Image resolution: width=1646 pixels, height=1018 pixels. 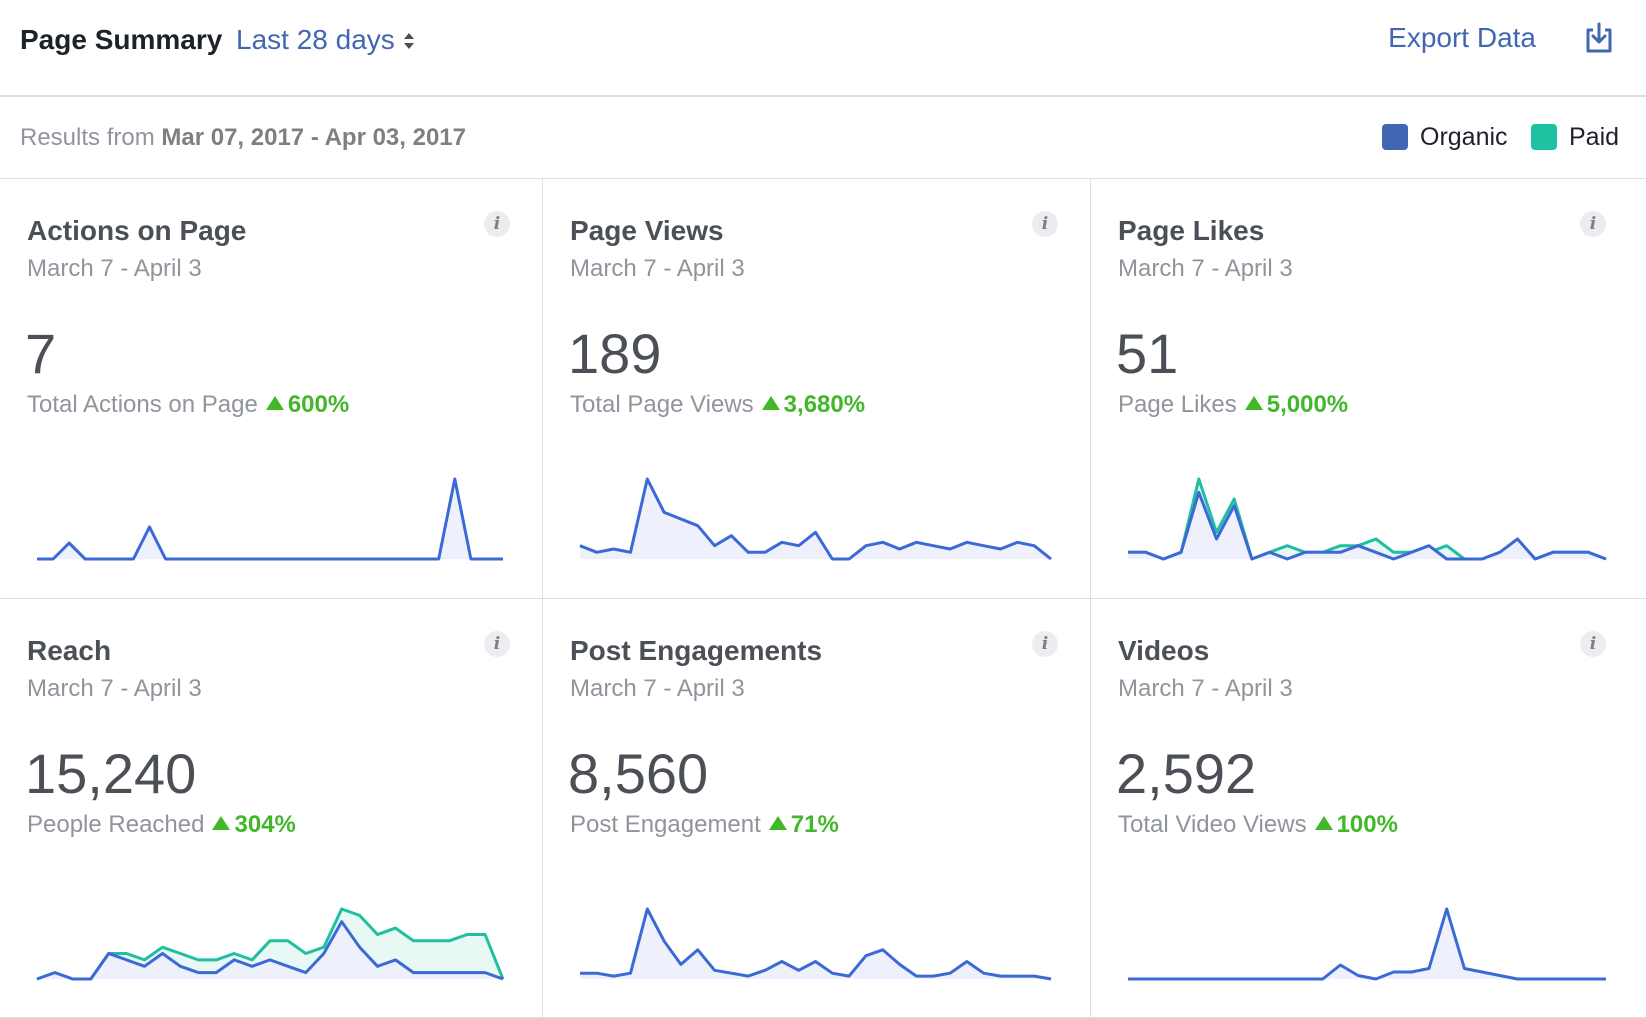 What do you see at coordinates (1599, 38) in the screenshot?
I see `export-download-icon` at bounding box center [1599, 38].